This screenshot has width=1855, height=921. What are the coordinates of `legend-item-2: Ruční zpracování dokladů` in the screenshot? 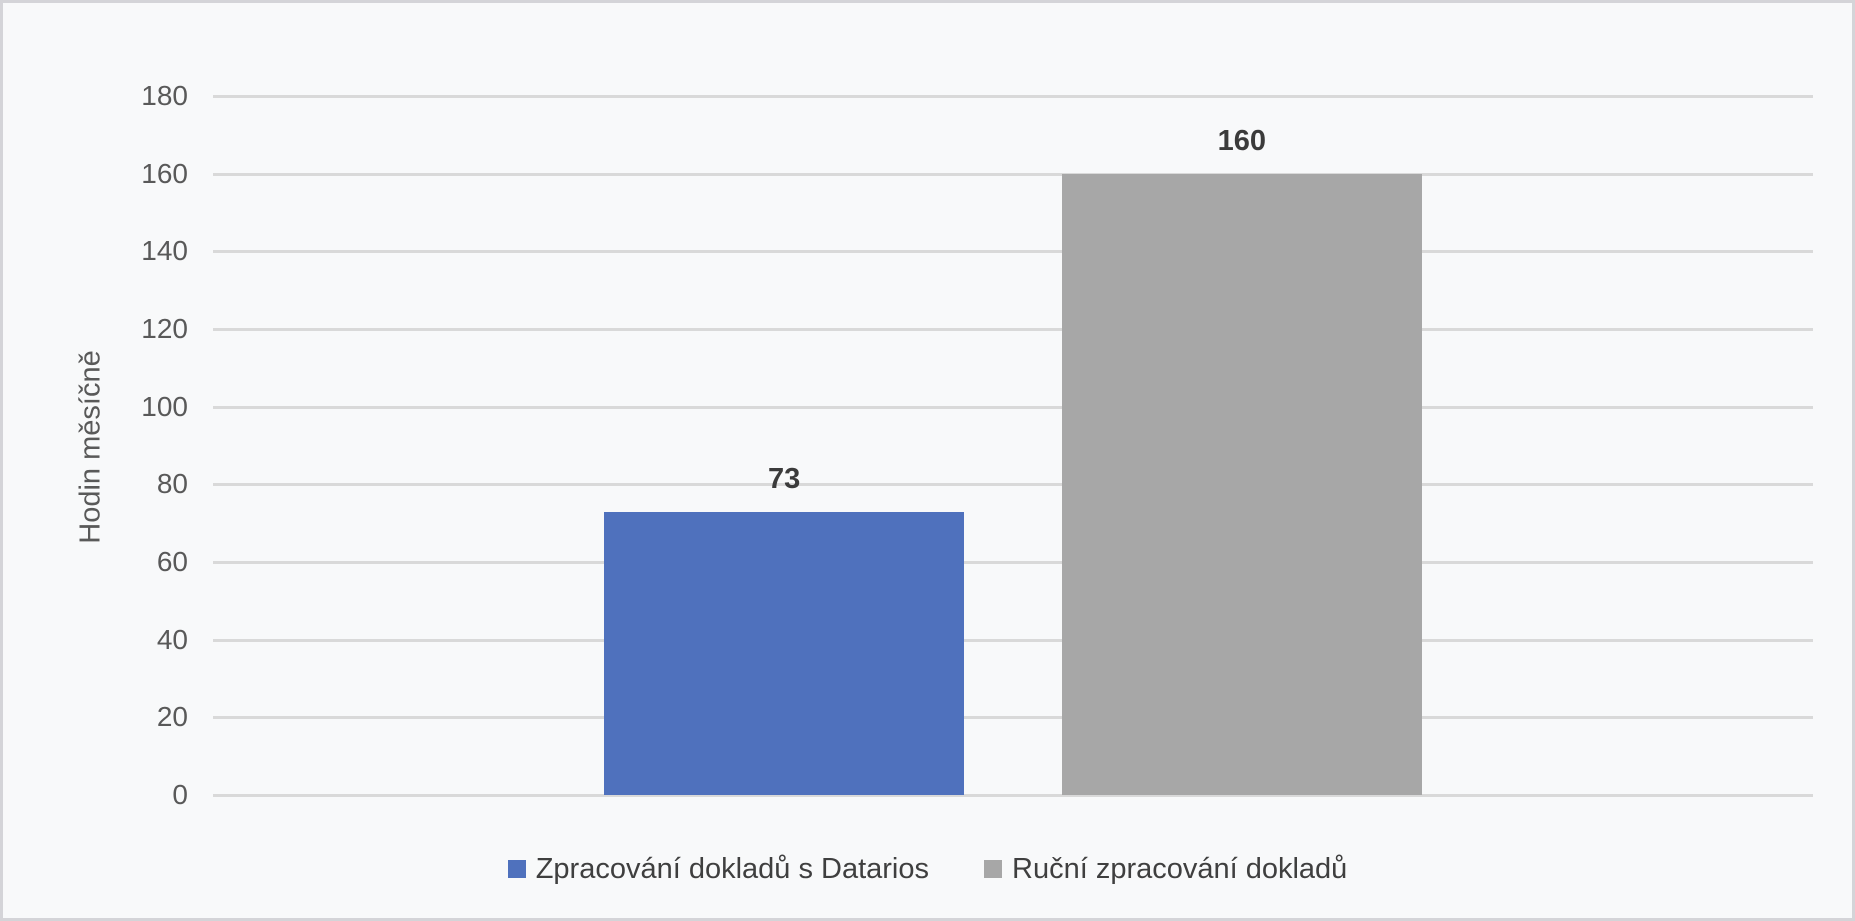 It's located at (1165, 869).